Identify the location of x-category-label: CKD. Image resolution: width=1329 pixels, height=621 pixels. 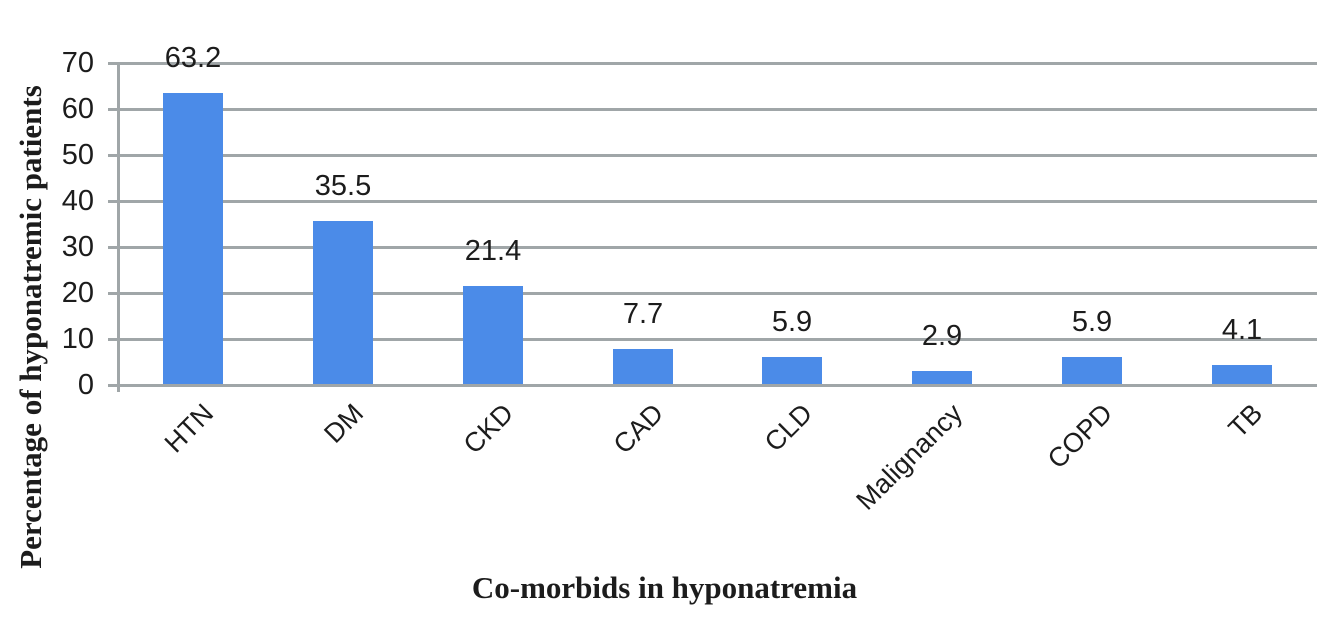
(488, 429).